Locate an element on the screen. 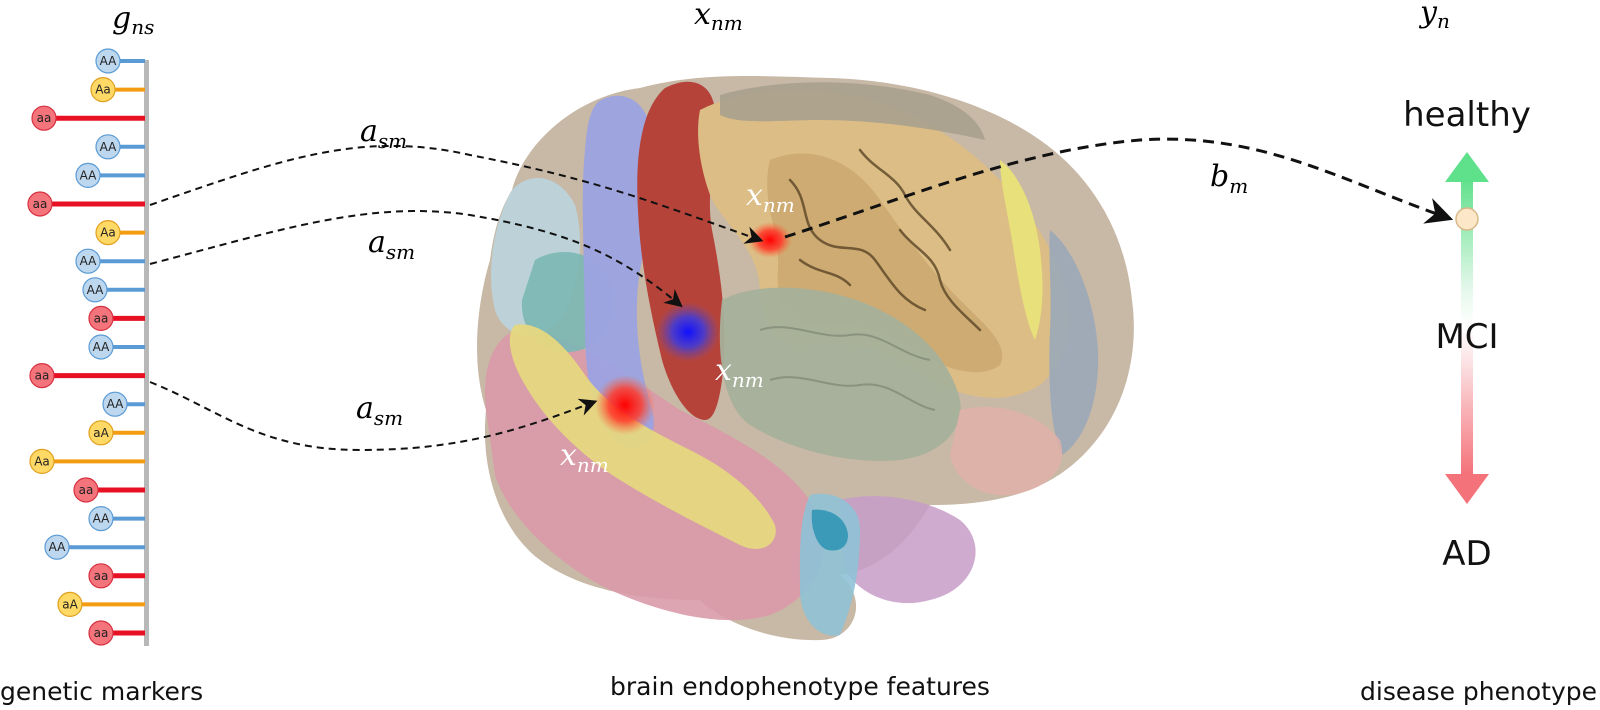 Image resolution: width=1600 pixels, height=710 pixels. edge-a3 is located at coordinates (373, 416).